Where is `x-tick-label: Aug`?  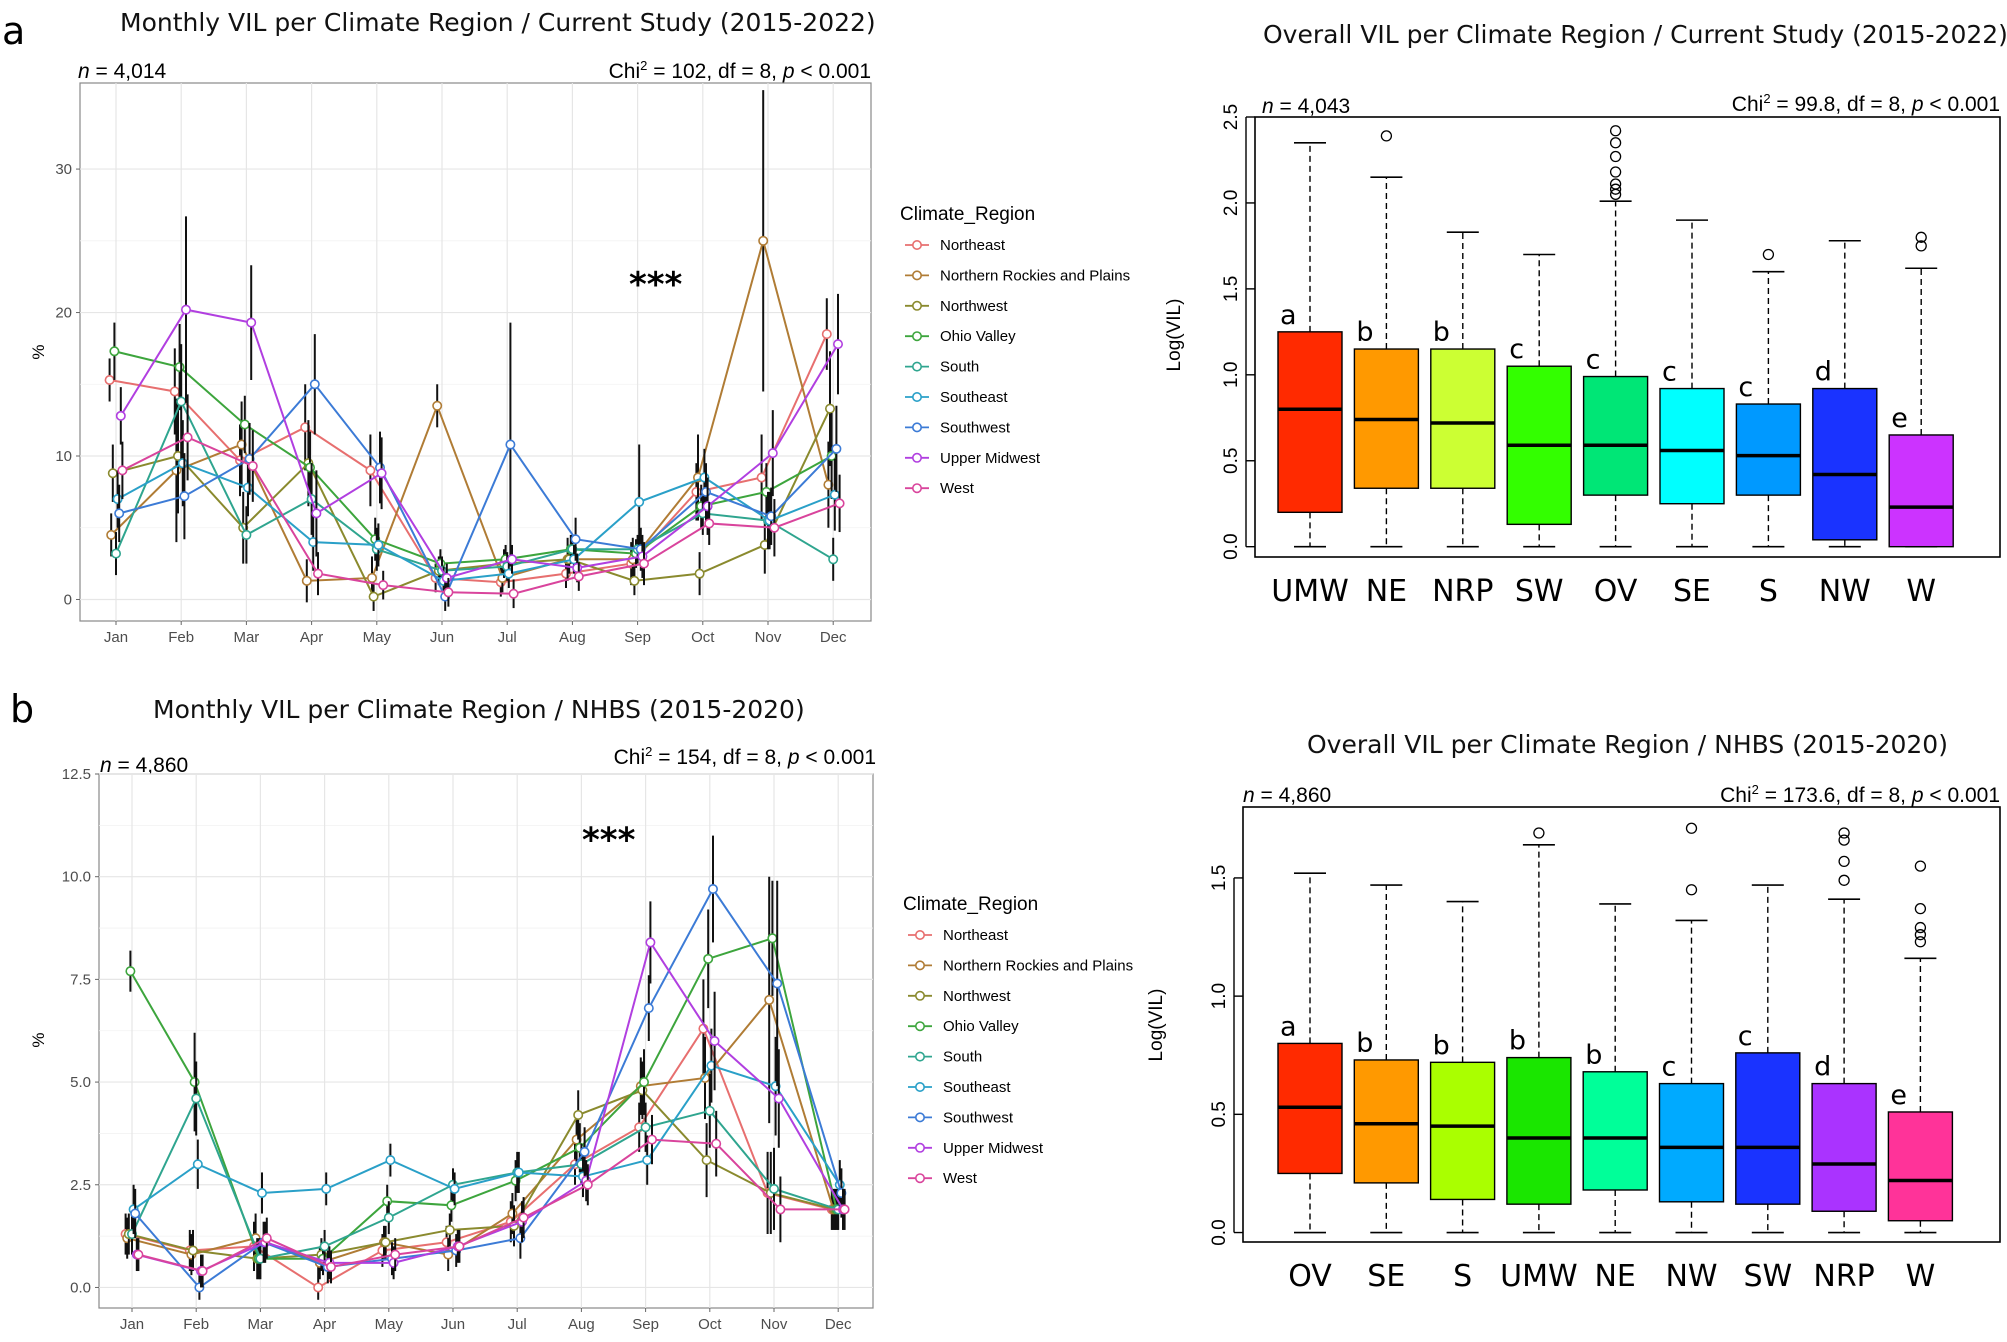 x-tick-label: Aug is located at coordinates (572, 637).